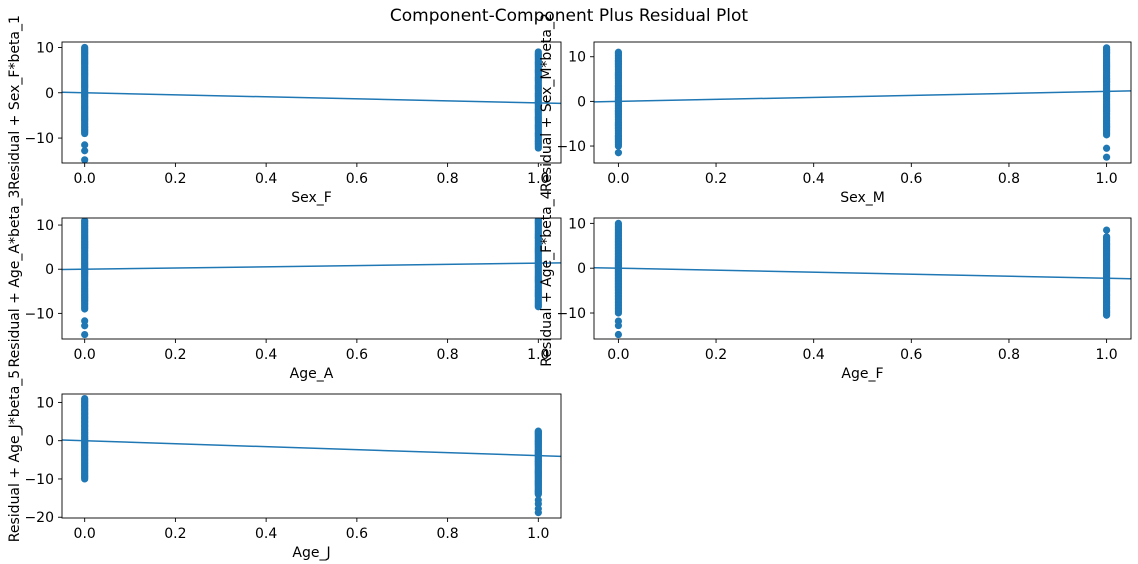 This screenshot has height=564, width=1138. I want to click on y-axis-label: Residual + Age_A*beta_3, so click(15, 279).